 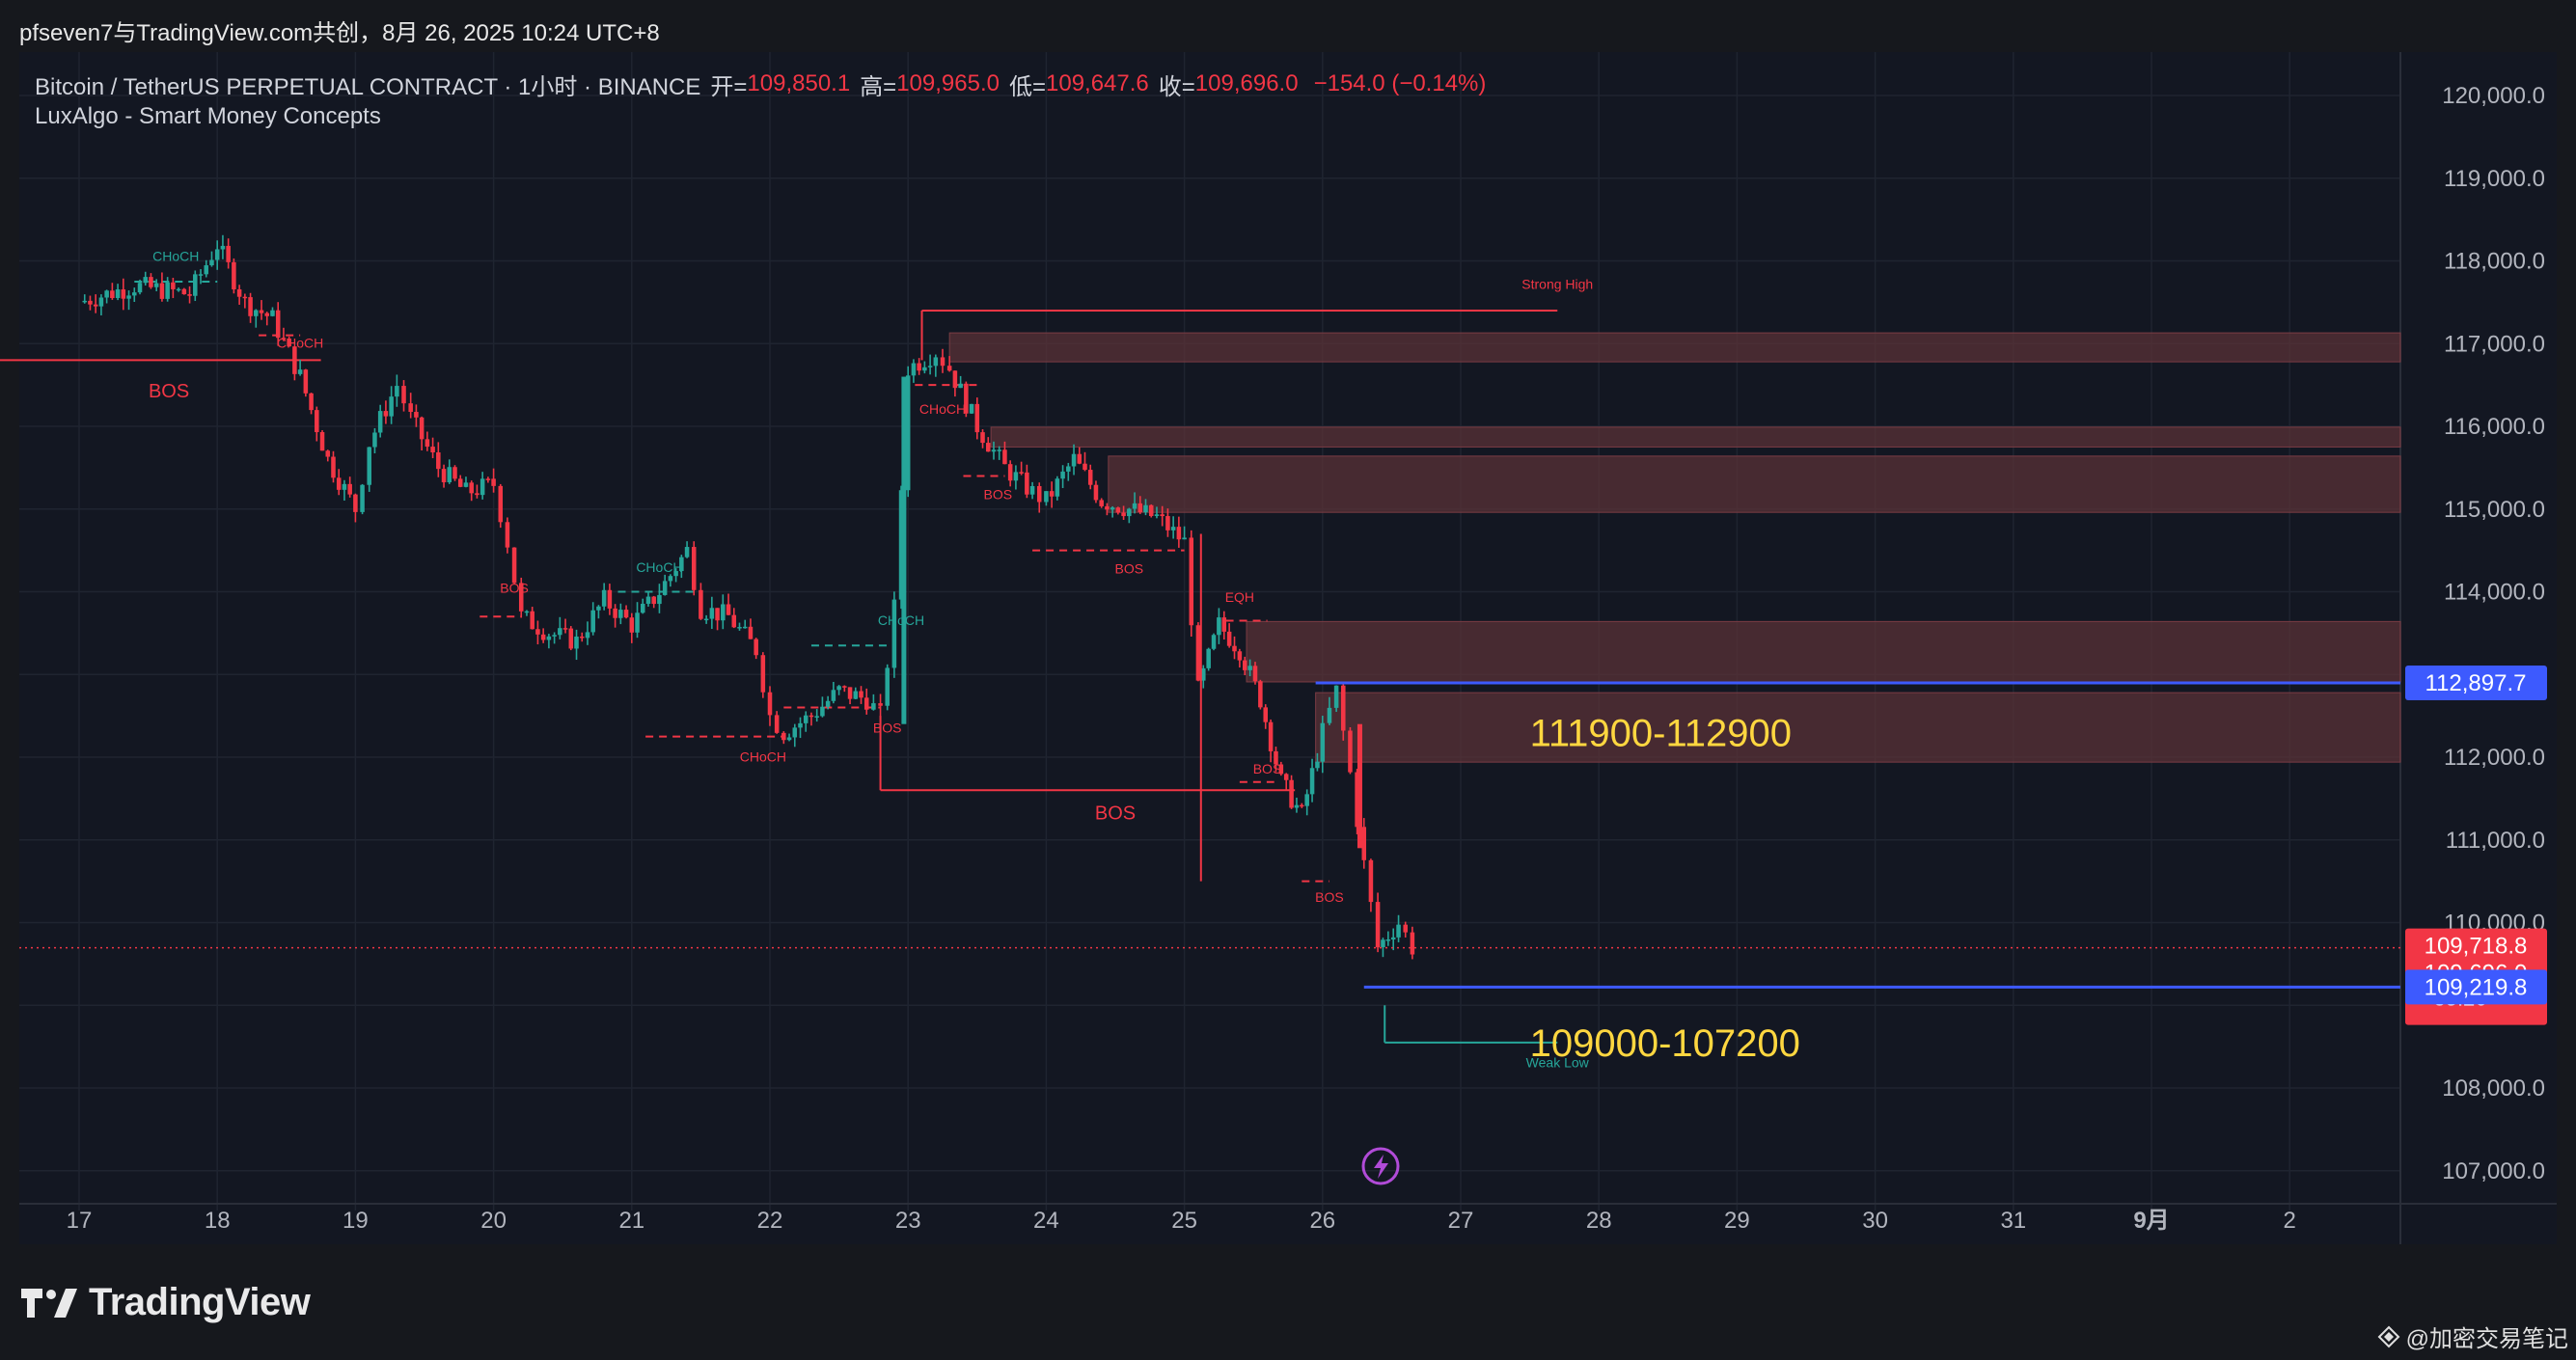 I want to click on key-levels, so click(x=1858, y=835).